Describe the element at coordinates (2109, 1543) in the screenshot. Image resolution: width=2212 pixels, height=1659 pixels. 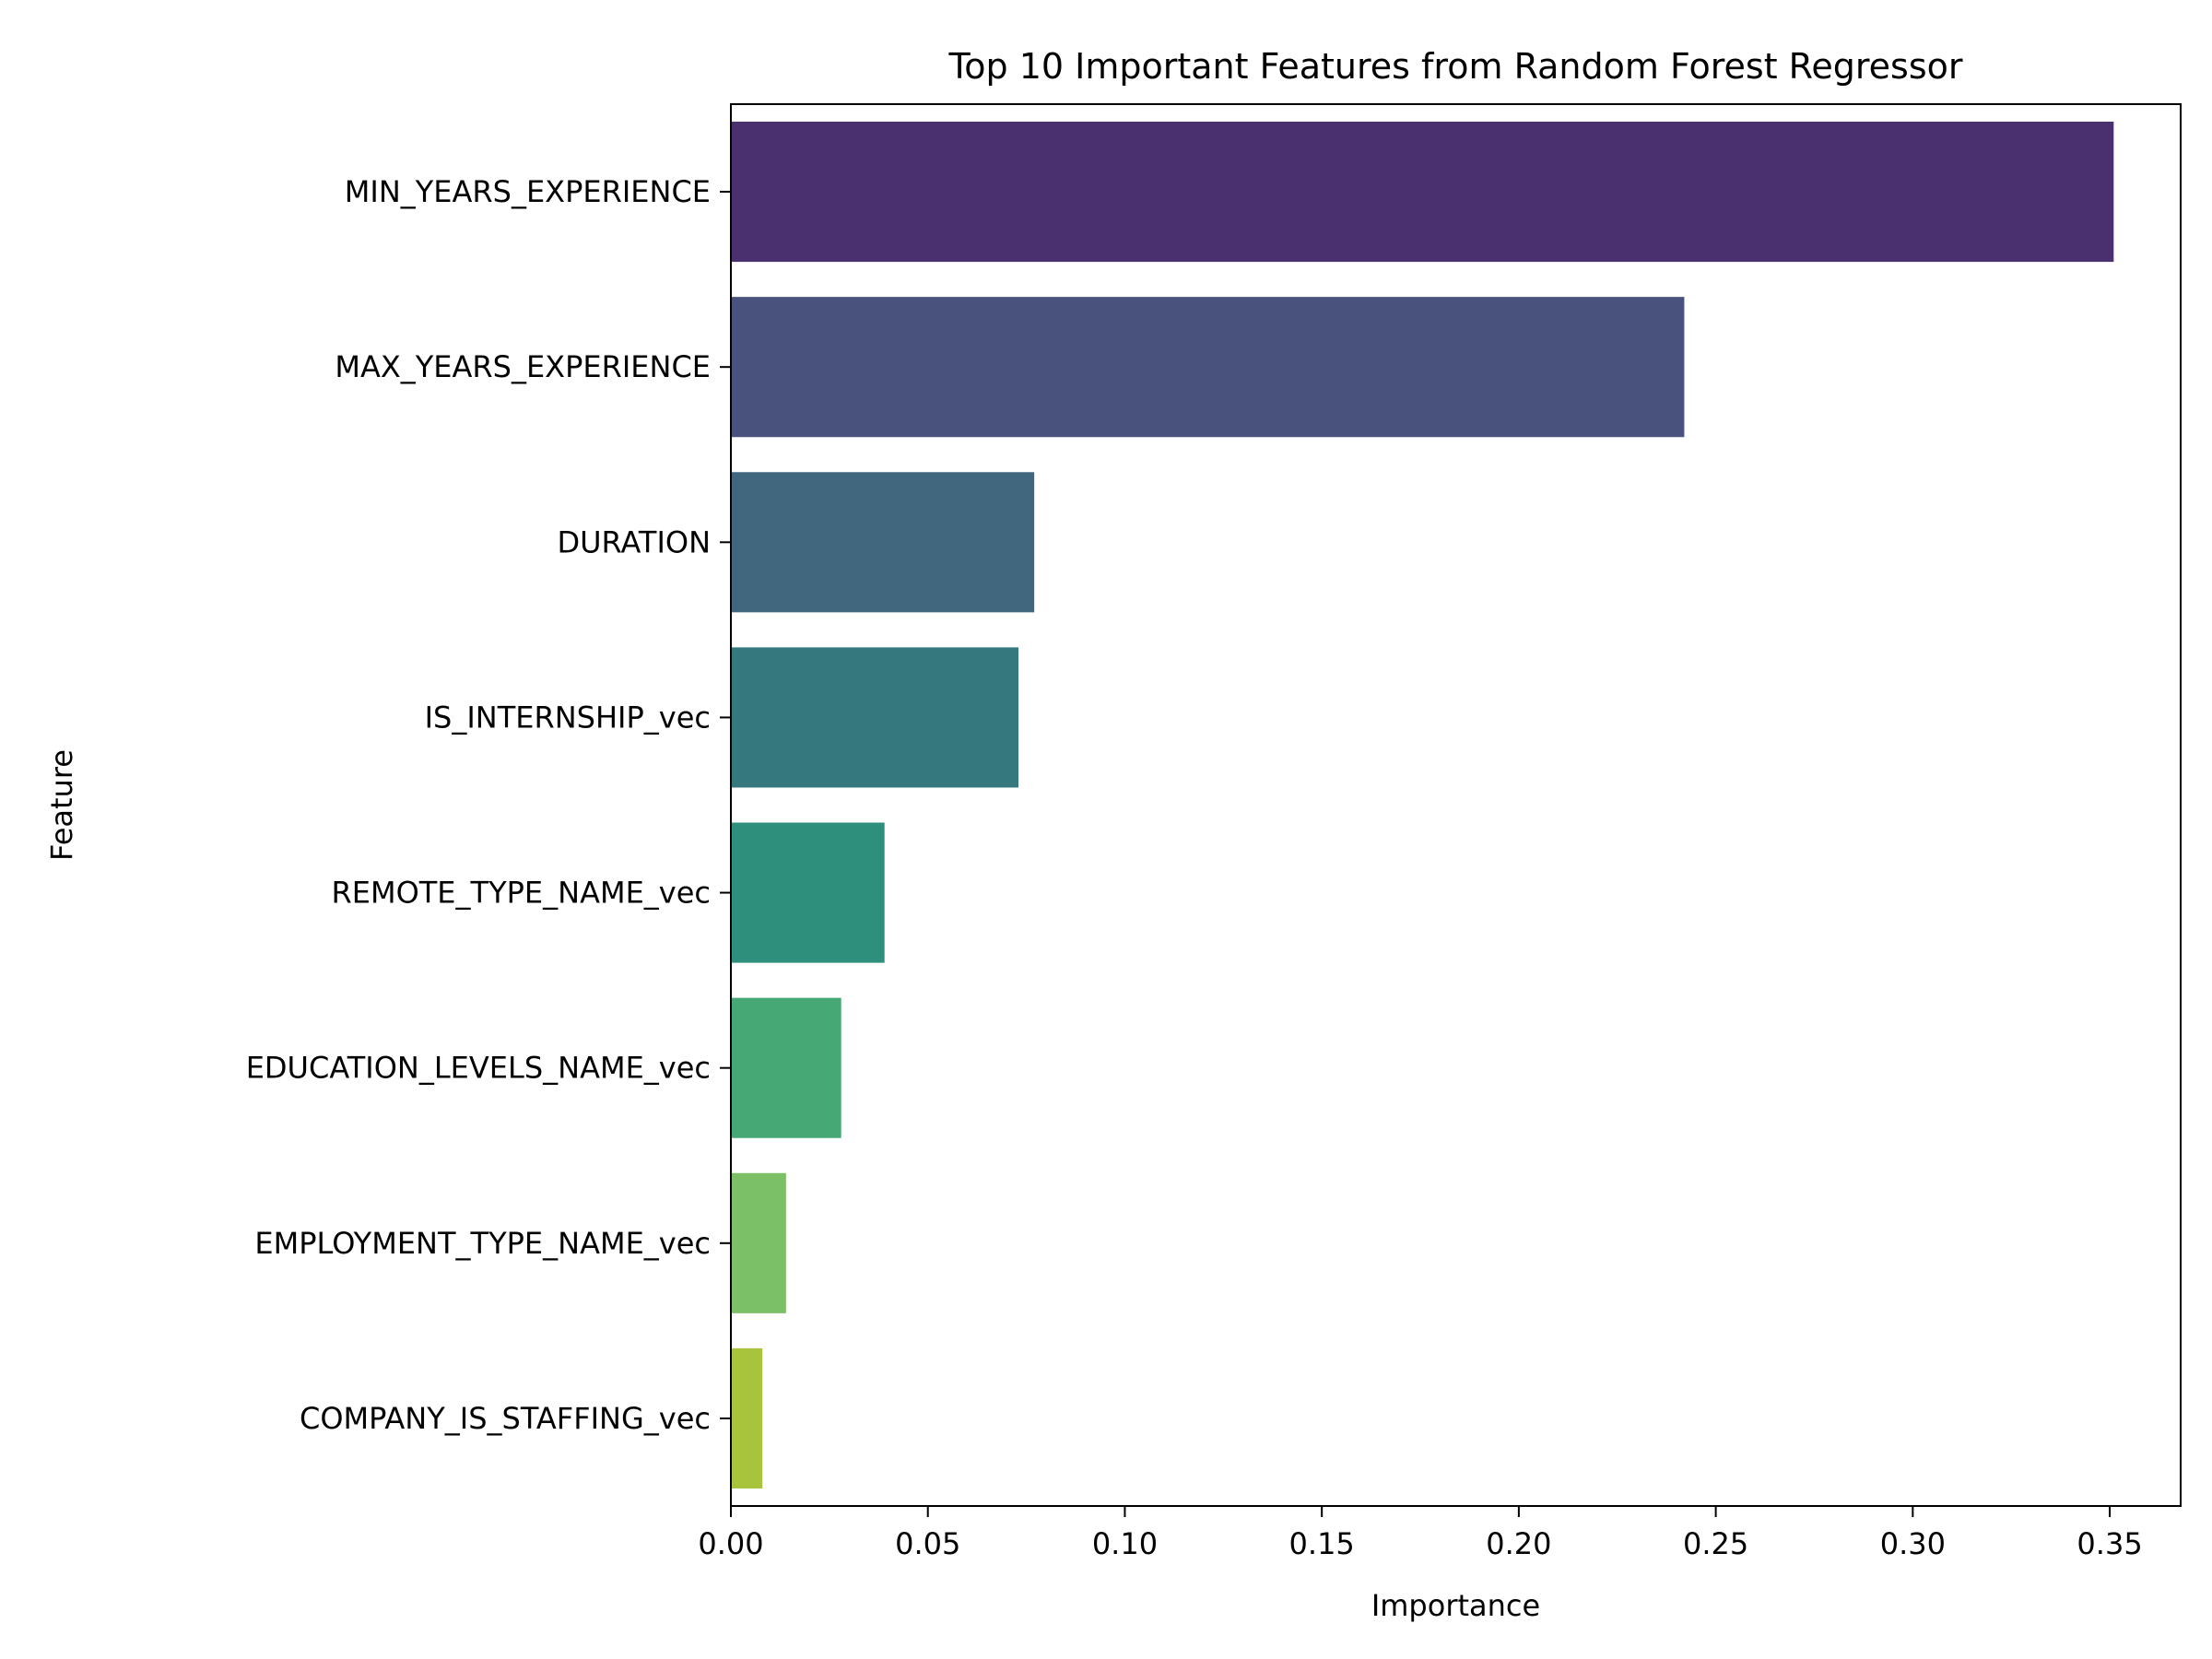
I see `x-tick-label: 0.35` at that location.